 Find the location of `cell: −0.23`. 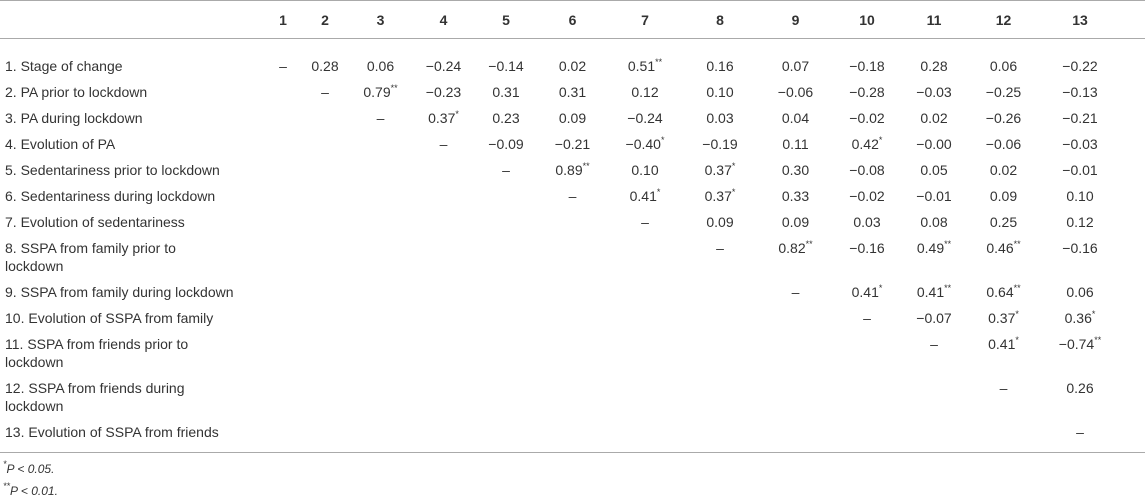

cell: −0.23 is located at coordinates (443, 92).